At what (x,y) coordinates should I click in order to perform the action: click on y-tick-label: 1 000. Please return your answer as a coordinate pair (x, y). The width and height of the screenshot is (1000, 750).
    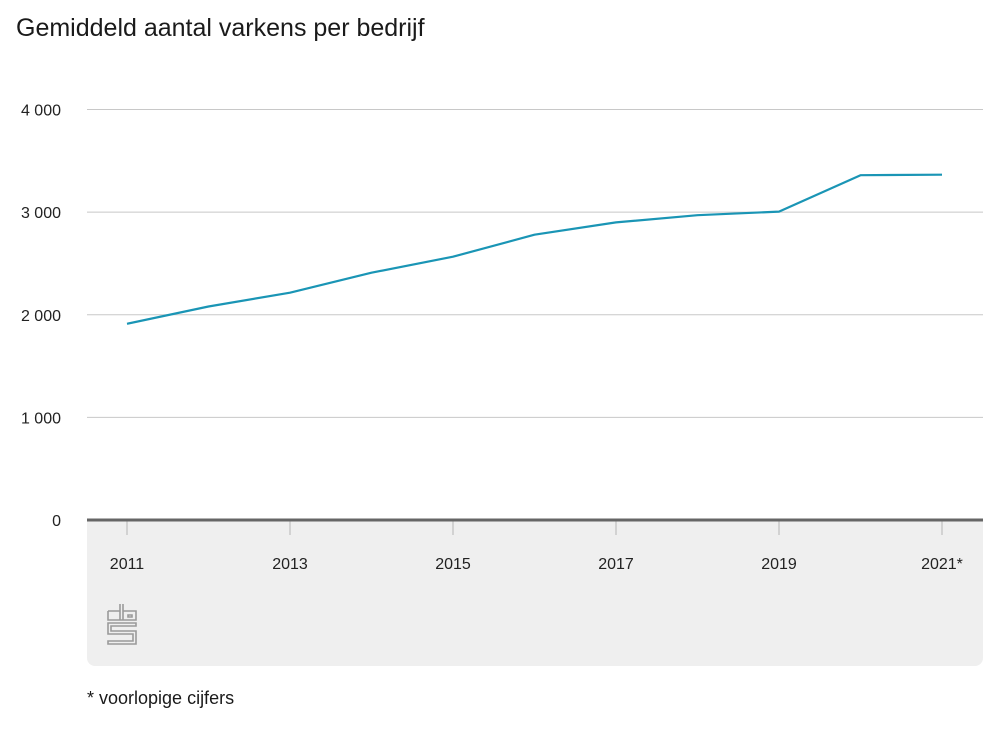
    Looking at the image, I should click on (41, 418).